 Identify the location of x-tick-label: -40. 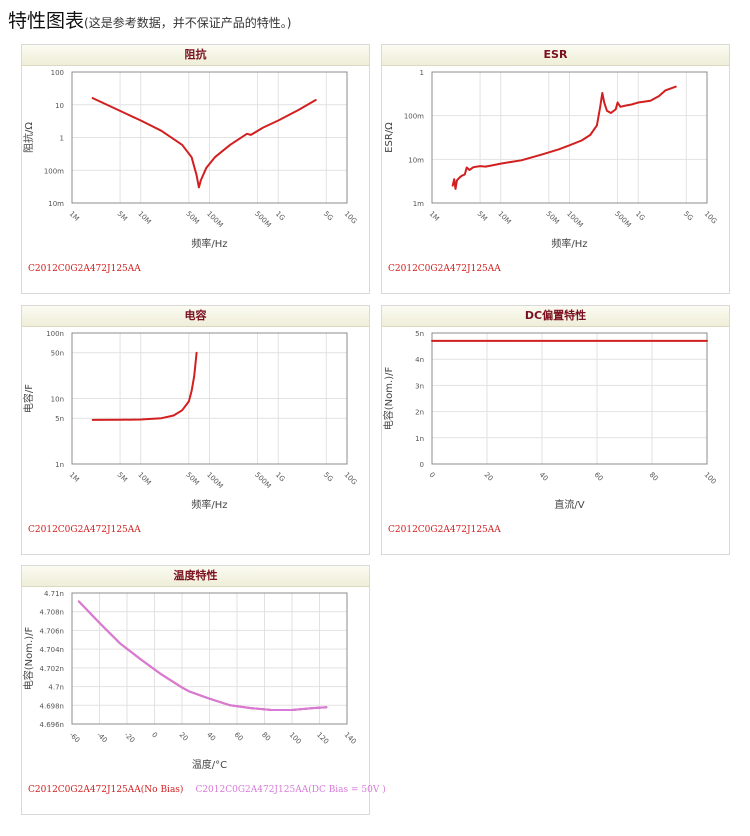
(102, 738).